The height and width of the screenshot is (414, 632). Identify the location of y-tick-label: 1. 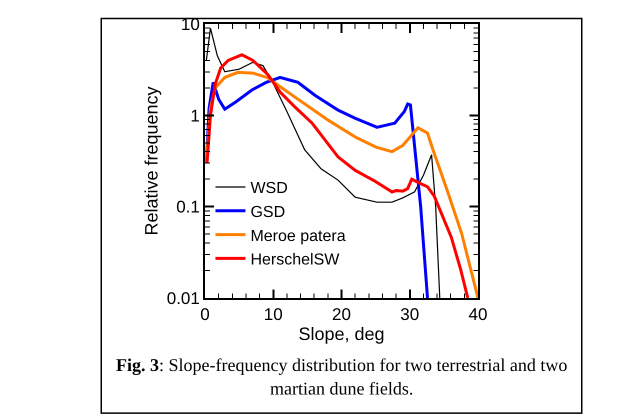
(195, 116).